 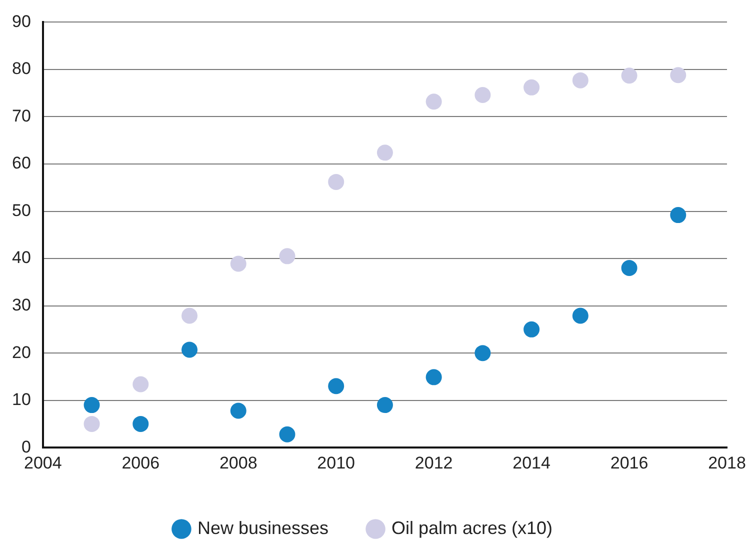 What do you see at coordinates (21, 352) in the screenshot?
I see `y-tick-label: 20` at bounding box center [21, 352].